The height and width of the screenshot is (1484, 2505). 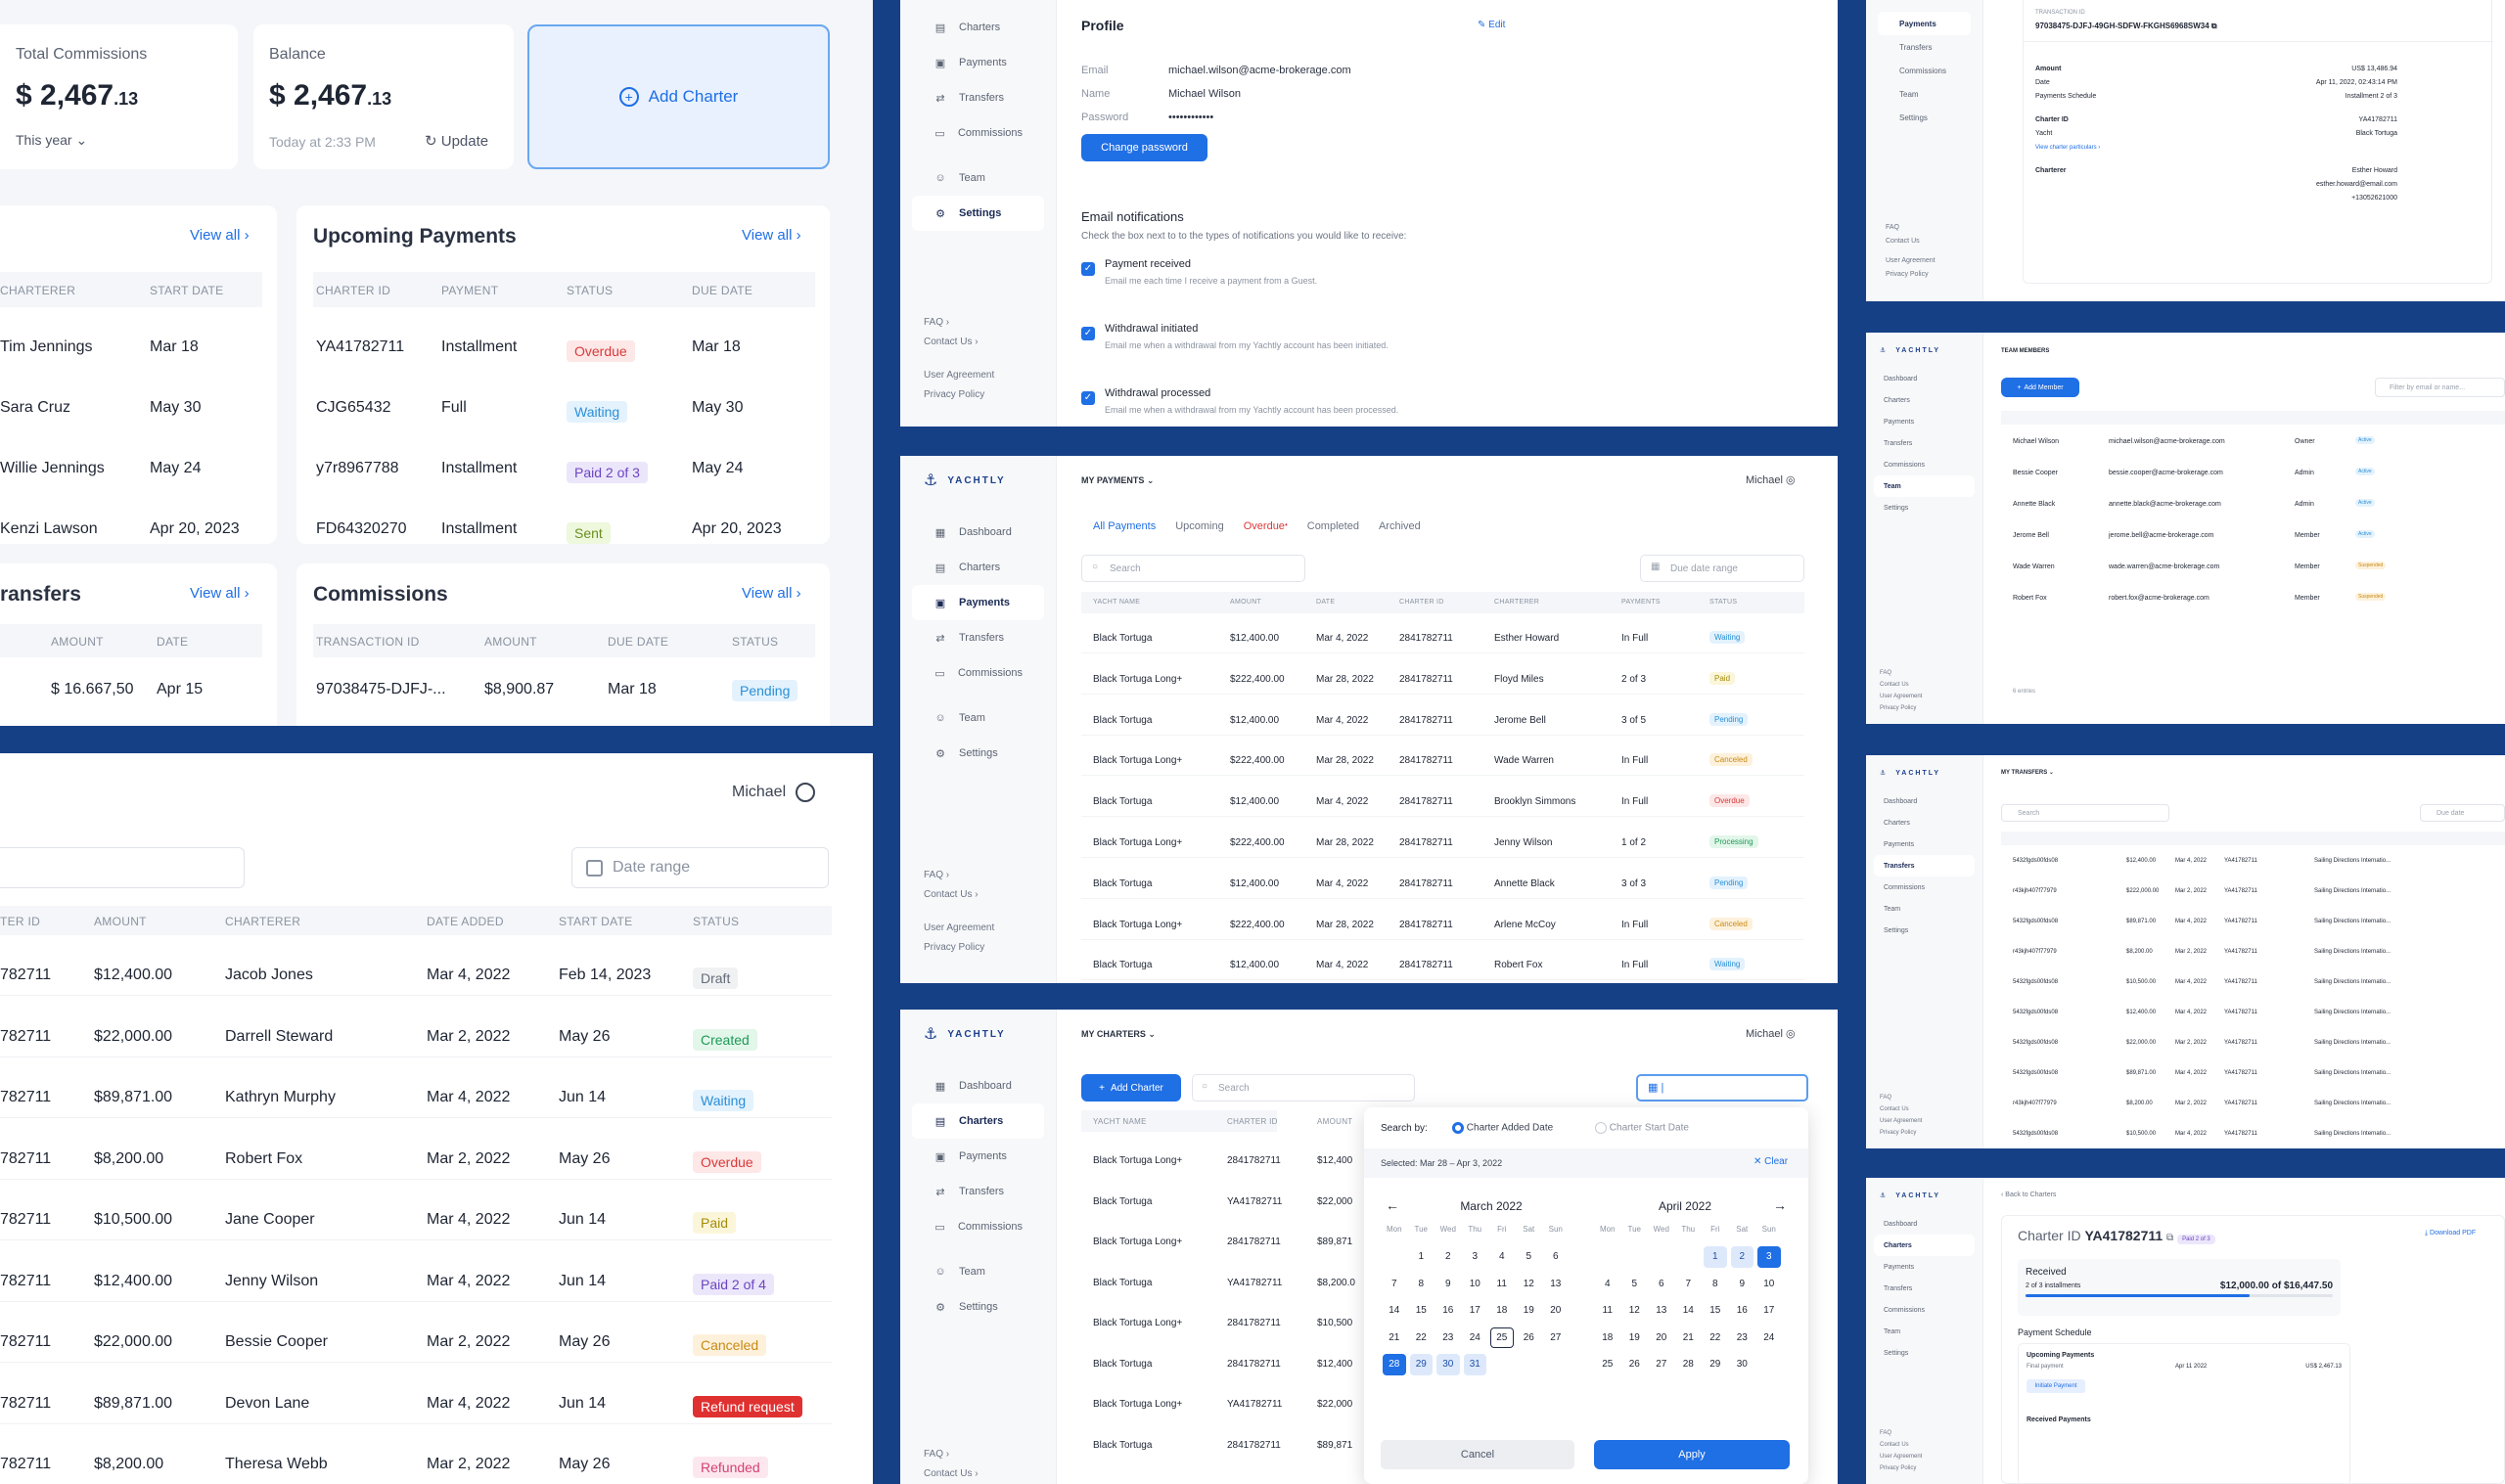 What do you see at coordinates (2027, 773) in the screenshot?
I see `page-title: MY TRANSFERS ⌄` at bounding box center [2027, 773].